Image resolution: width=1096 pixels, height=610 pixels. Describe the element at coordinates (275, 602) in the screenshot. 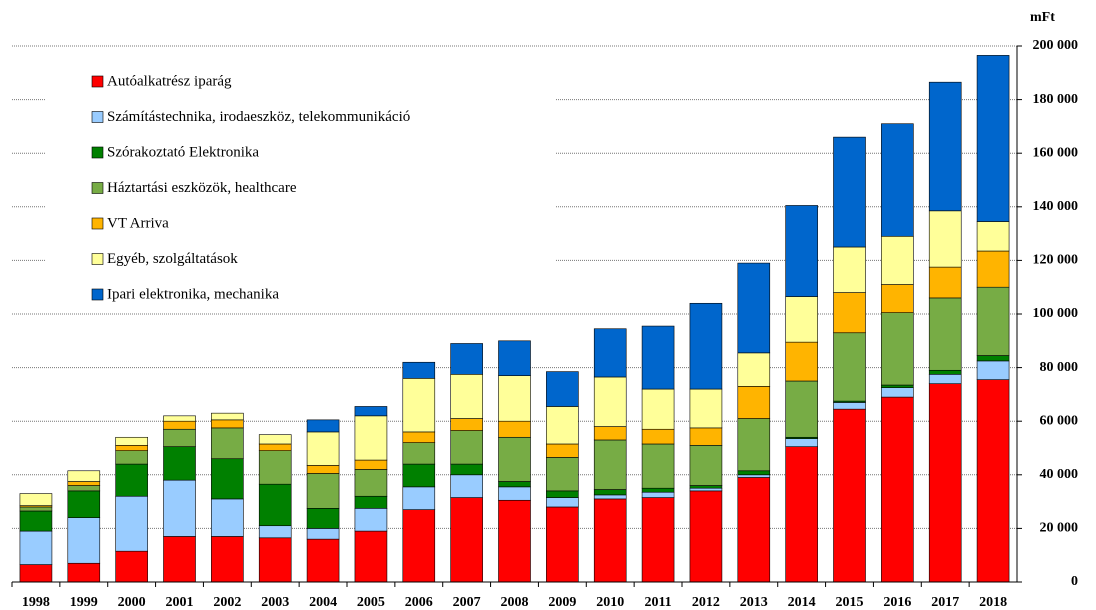

I see `x-tick-label: 2003` at that location.